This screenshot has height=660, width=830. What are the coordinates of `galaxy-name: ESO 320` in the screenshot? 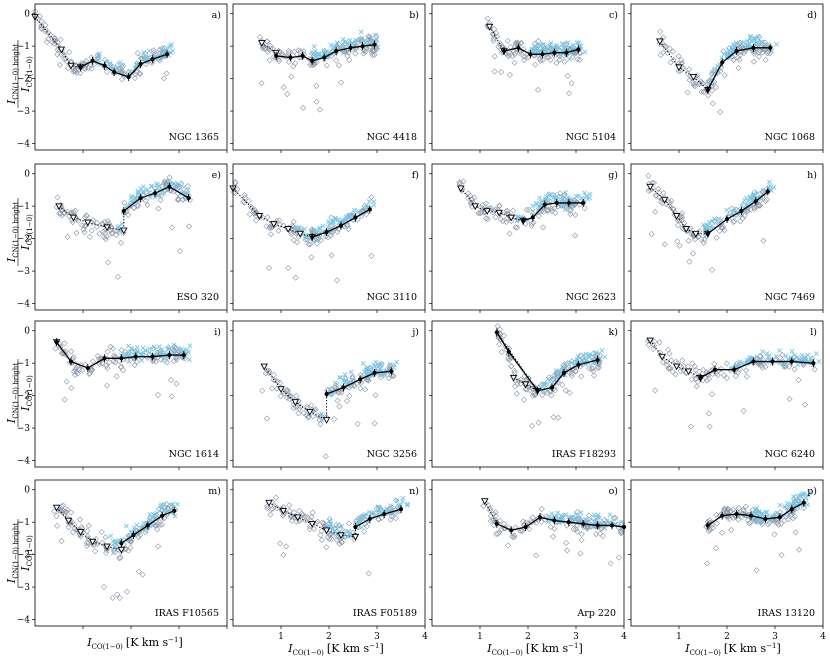 It's located at (198, 297).